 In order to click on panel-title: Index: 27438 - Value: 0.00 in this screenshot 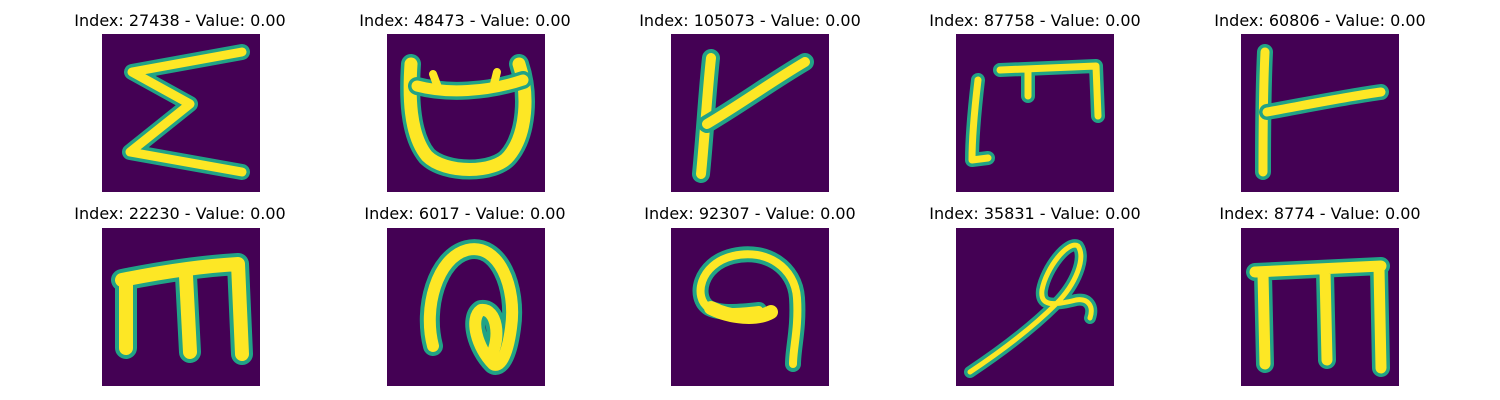, I will do `click(180, 20)`.